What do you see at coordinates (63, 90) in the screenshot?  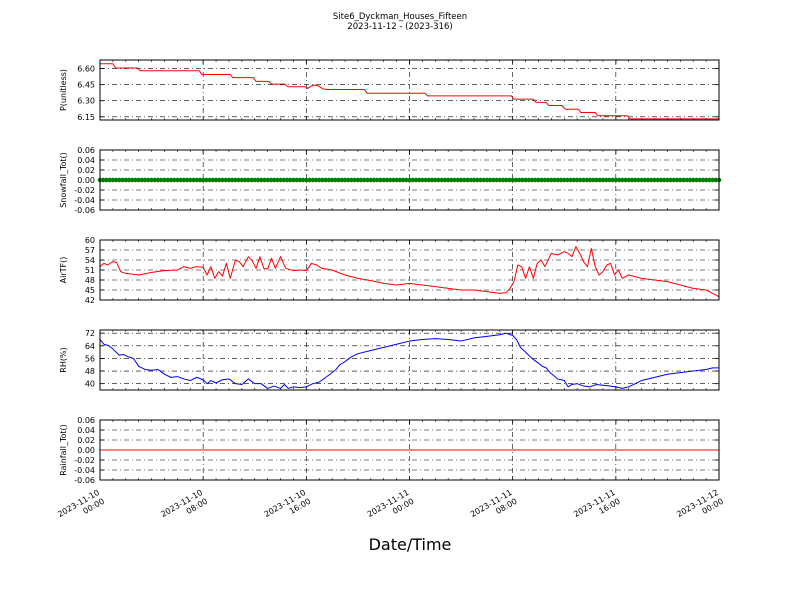 I see `y-axis-label: P(unitless)` at bounding box center [63, 90].